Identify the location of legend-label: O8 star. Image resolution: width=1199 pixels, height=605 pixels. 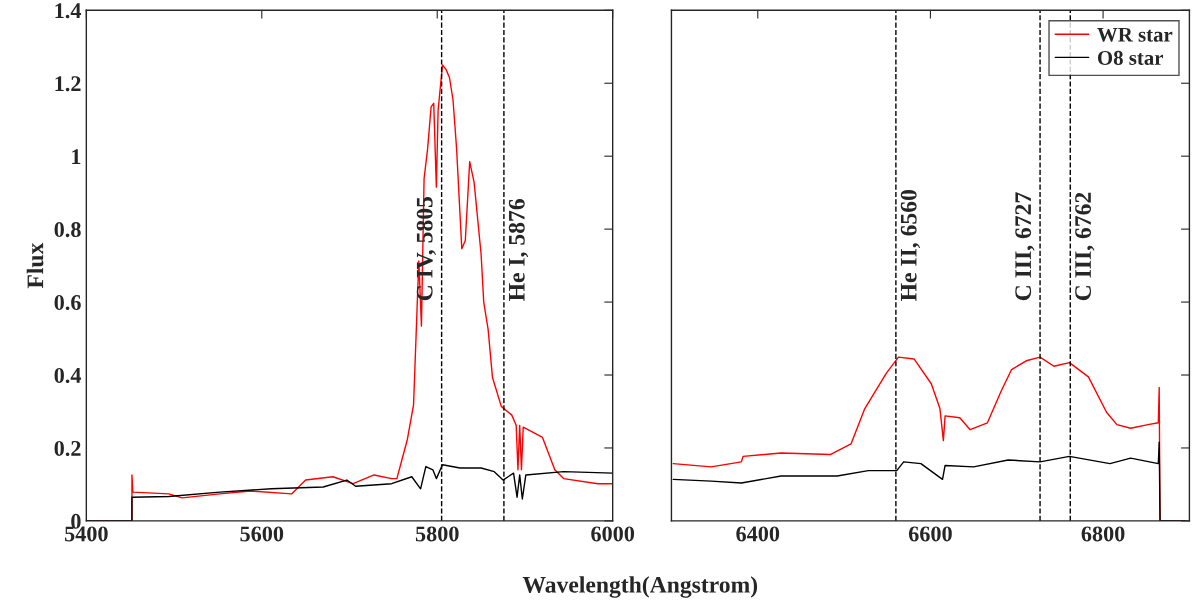
(1130, 57).